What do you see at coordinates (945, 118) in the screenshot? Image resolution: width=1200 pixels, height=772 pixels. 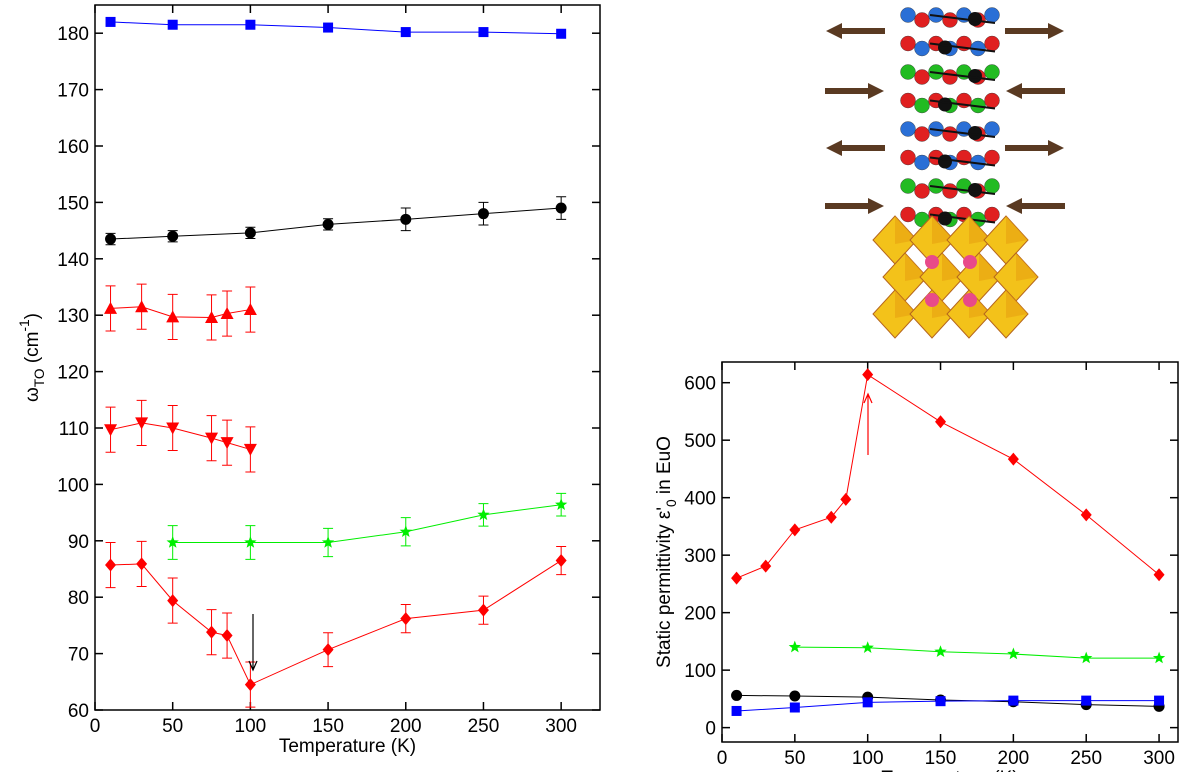 I see `spin-arrows` at bounding box center [945, 118].